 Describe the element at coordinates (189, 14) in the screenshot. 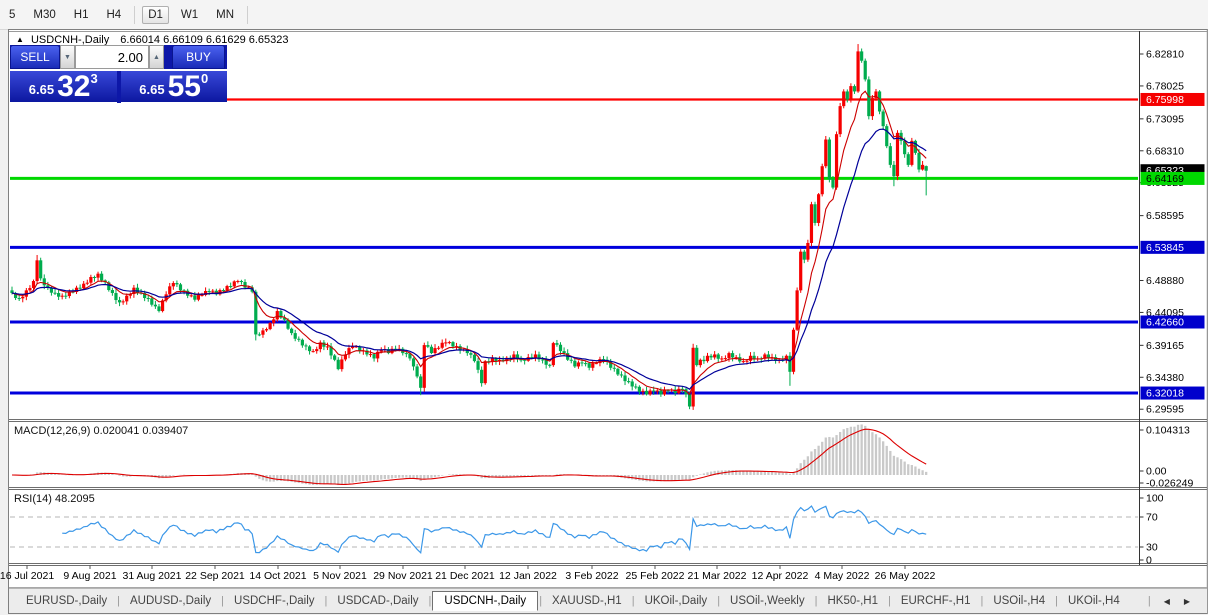

I see `timeframe-button-w1: W1` at that location.